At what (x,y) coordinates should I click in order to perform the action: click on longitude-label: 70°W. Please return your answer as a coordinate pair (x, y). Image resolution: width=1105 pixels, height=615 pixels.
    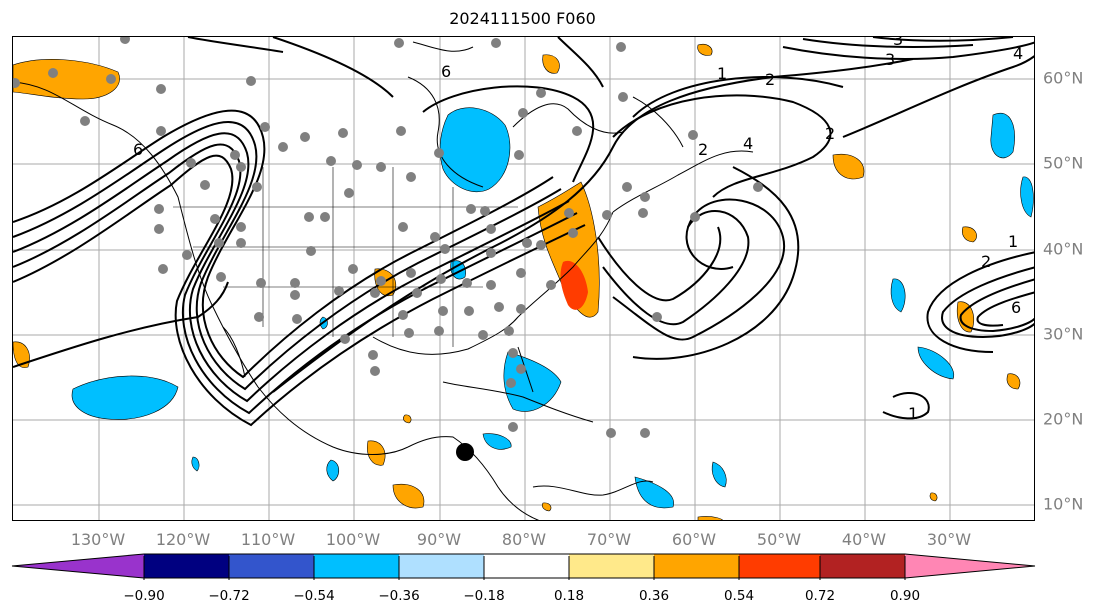
    Looking at the image, I should click on (609, 539).